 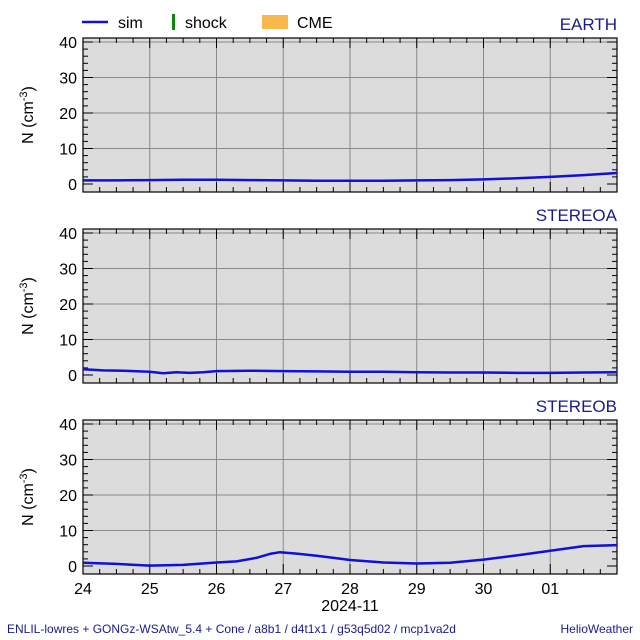 What do you see at coordinates (150, 589) in the screenshot?
I see `x-tick-label: 25` at bounding box center [150, 589].